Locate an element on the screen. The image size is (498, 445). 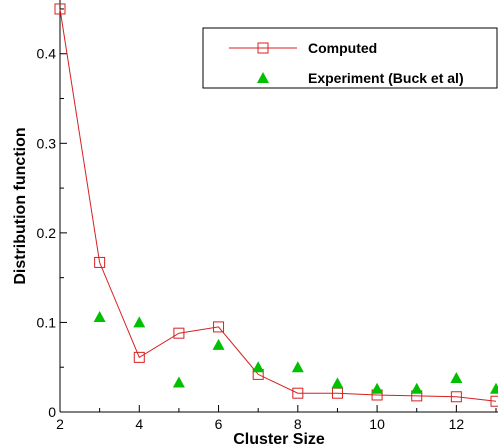
y-tick-label: 0 is located at coordinates (52, 412).